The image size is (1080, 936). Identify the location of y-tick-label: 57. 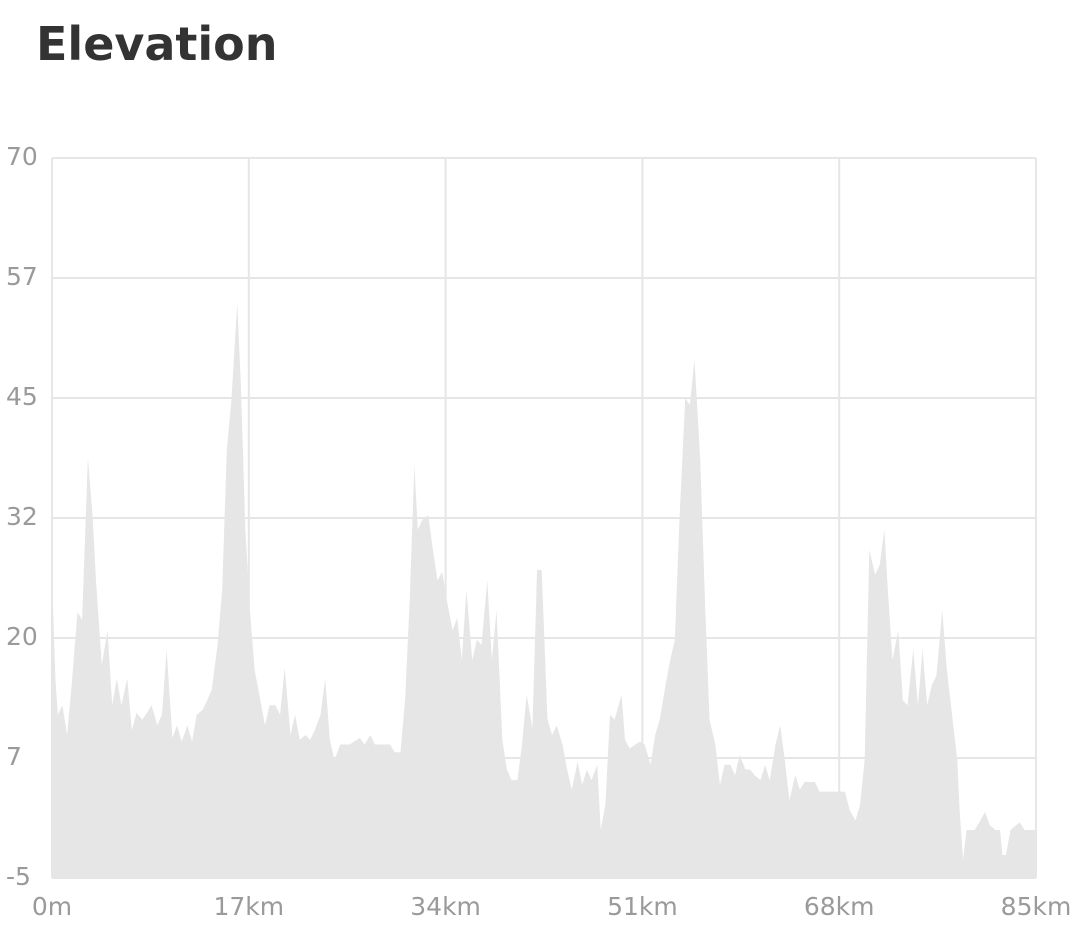
(22, 276).